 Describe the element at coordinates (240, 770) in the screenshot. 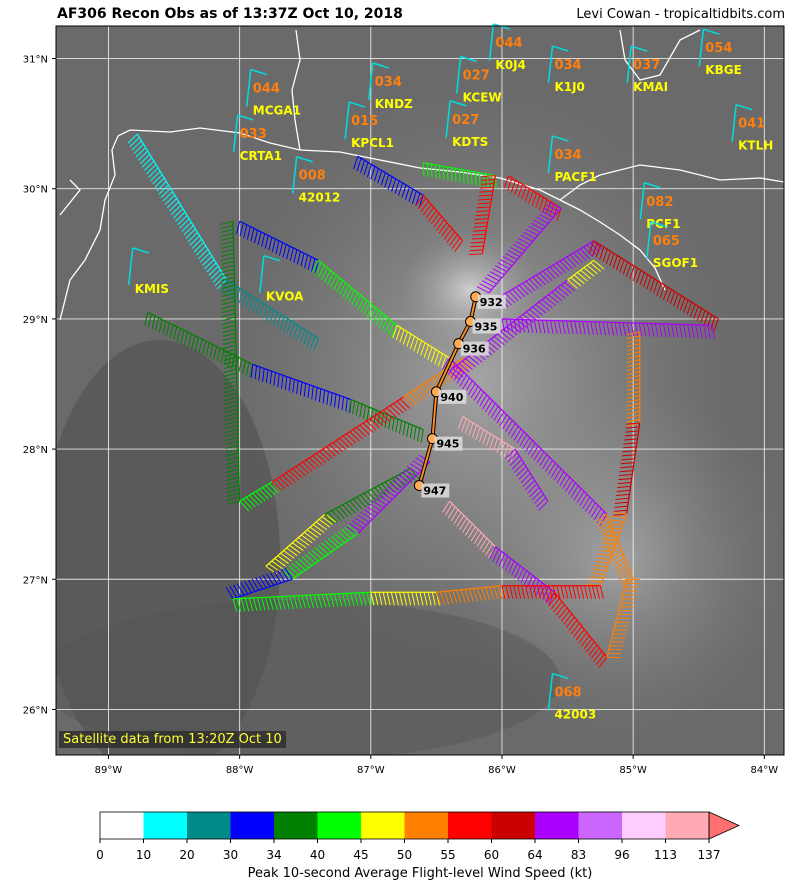

I see `lon-tick-label: 88°W` at that location.